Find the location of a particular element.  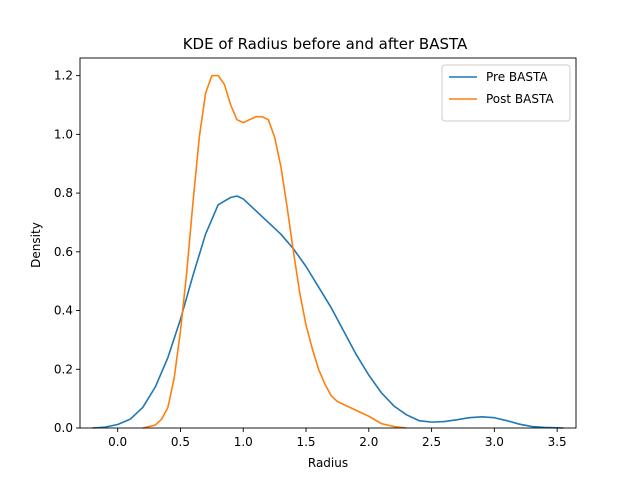

y-tick-label: 1.0 is located at coordinates (63, 134).